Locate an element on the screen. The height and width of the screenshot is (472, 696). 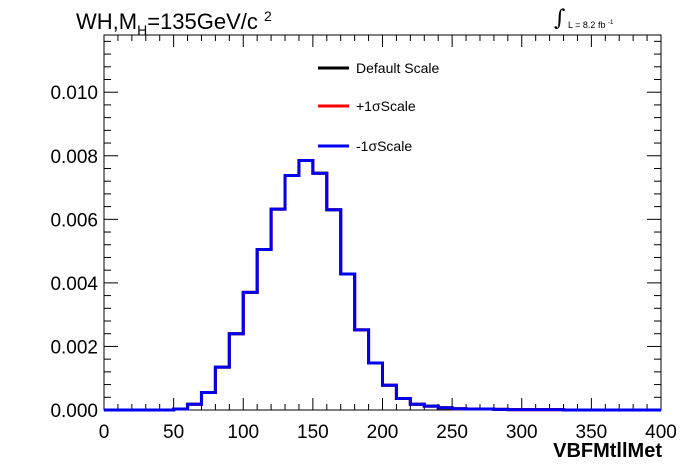
chart-title: WH,MH=135GeV/c 2 is located at coordinates (174, 23).